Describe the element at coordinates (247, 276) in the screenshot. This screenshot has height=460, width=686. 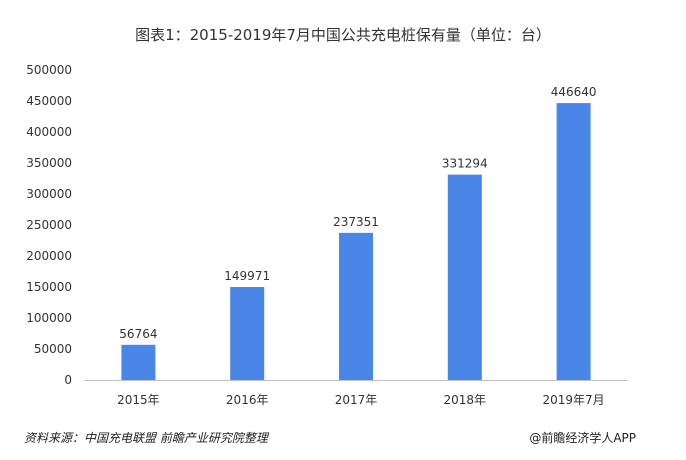
I see `bar-value-label: 149971` at that location.